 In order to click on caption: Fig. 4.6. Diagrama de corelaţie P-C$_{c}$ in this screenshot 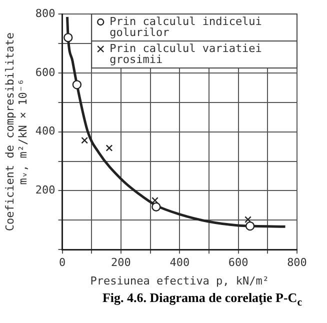, I will do `click(202, 299)`.